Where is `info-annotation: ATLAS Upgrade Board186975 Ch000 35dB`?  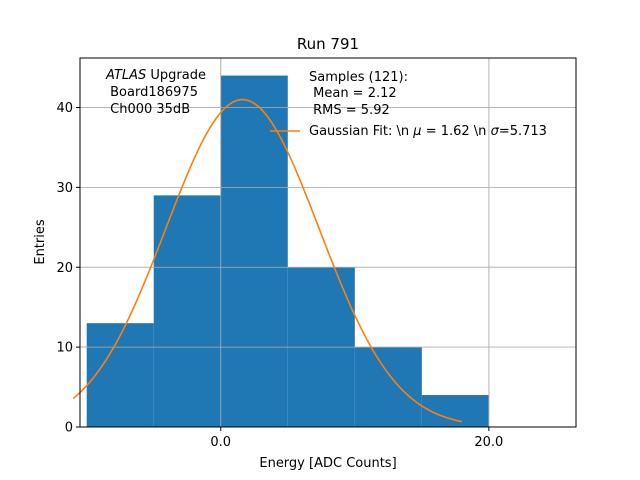
info-annotation: ATLAS Upgrade Board186975 Ch000 35dB is located at coordinates (155, 92).